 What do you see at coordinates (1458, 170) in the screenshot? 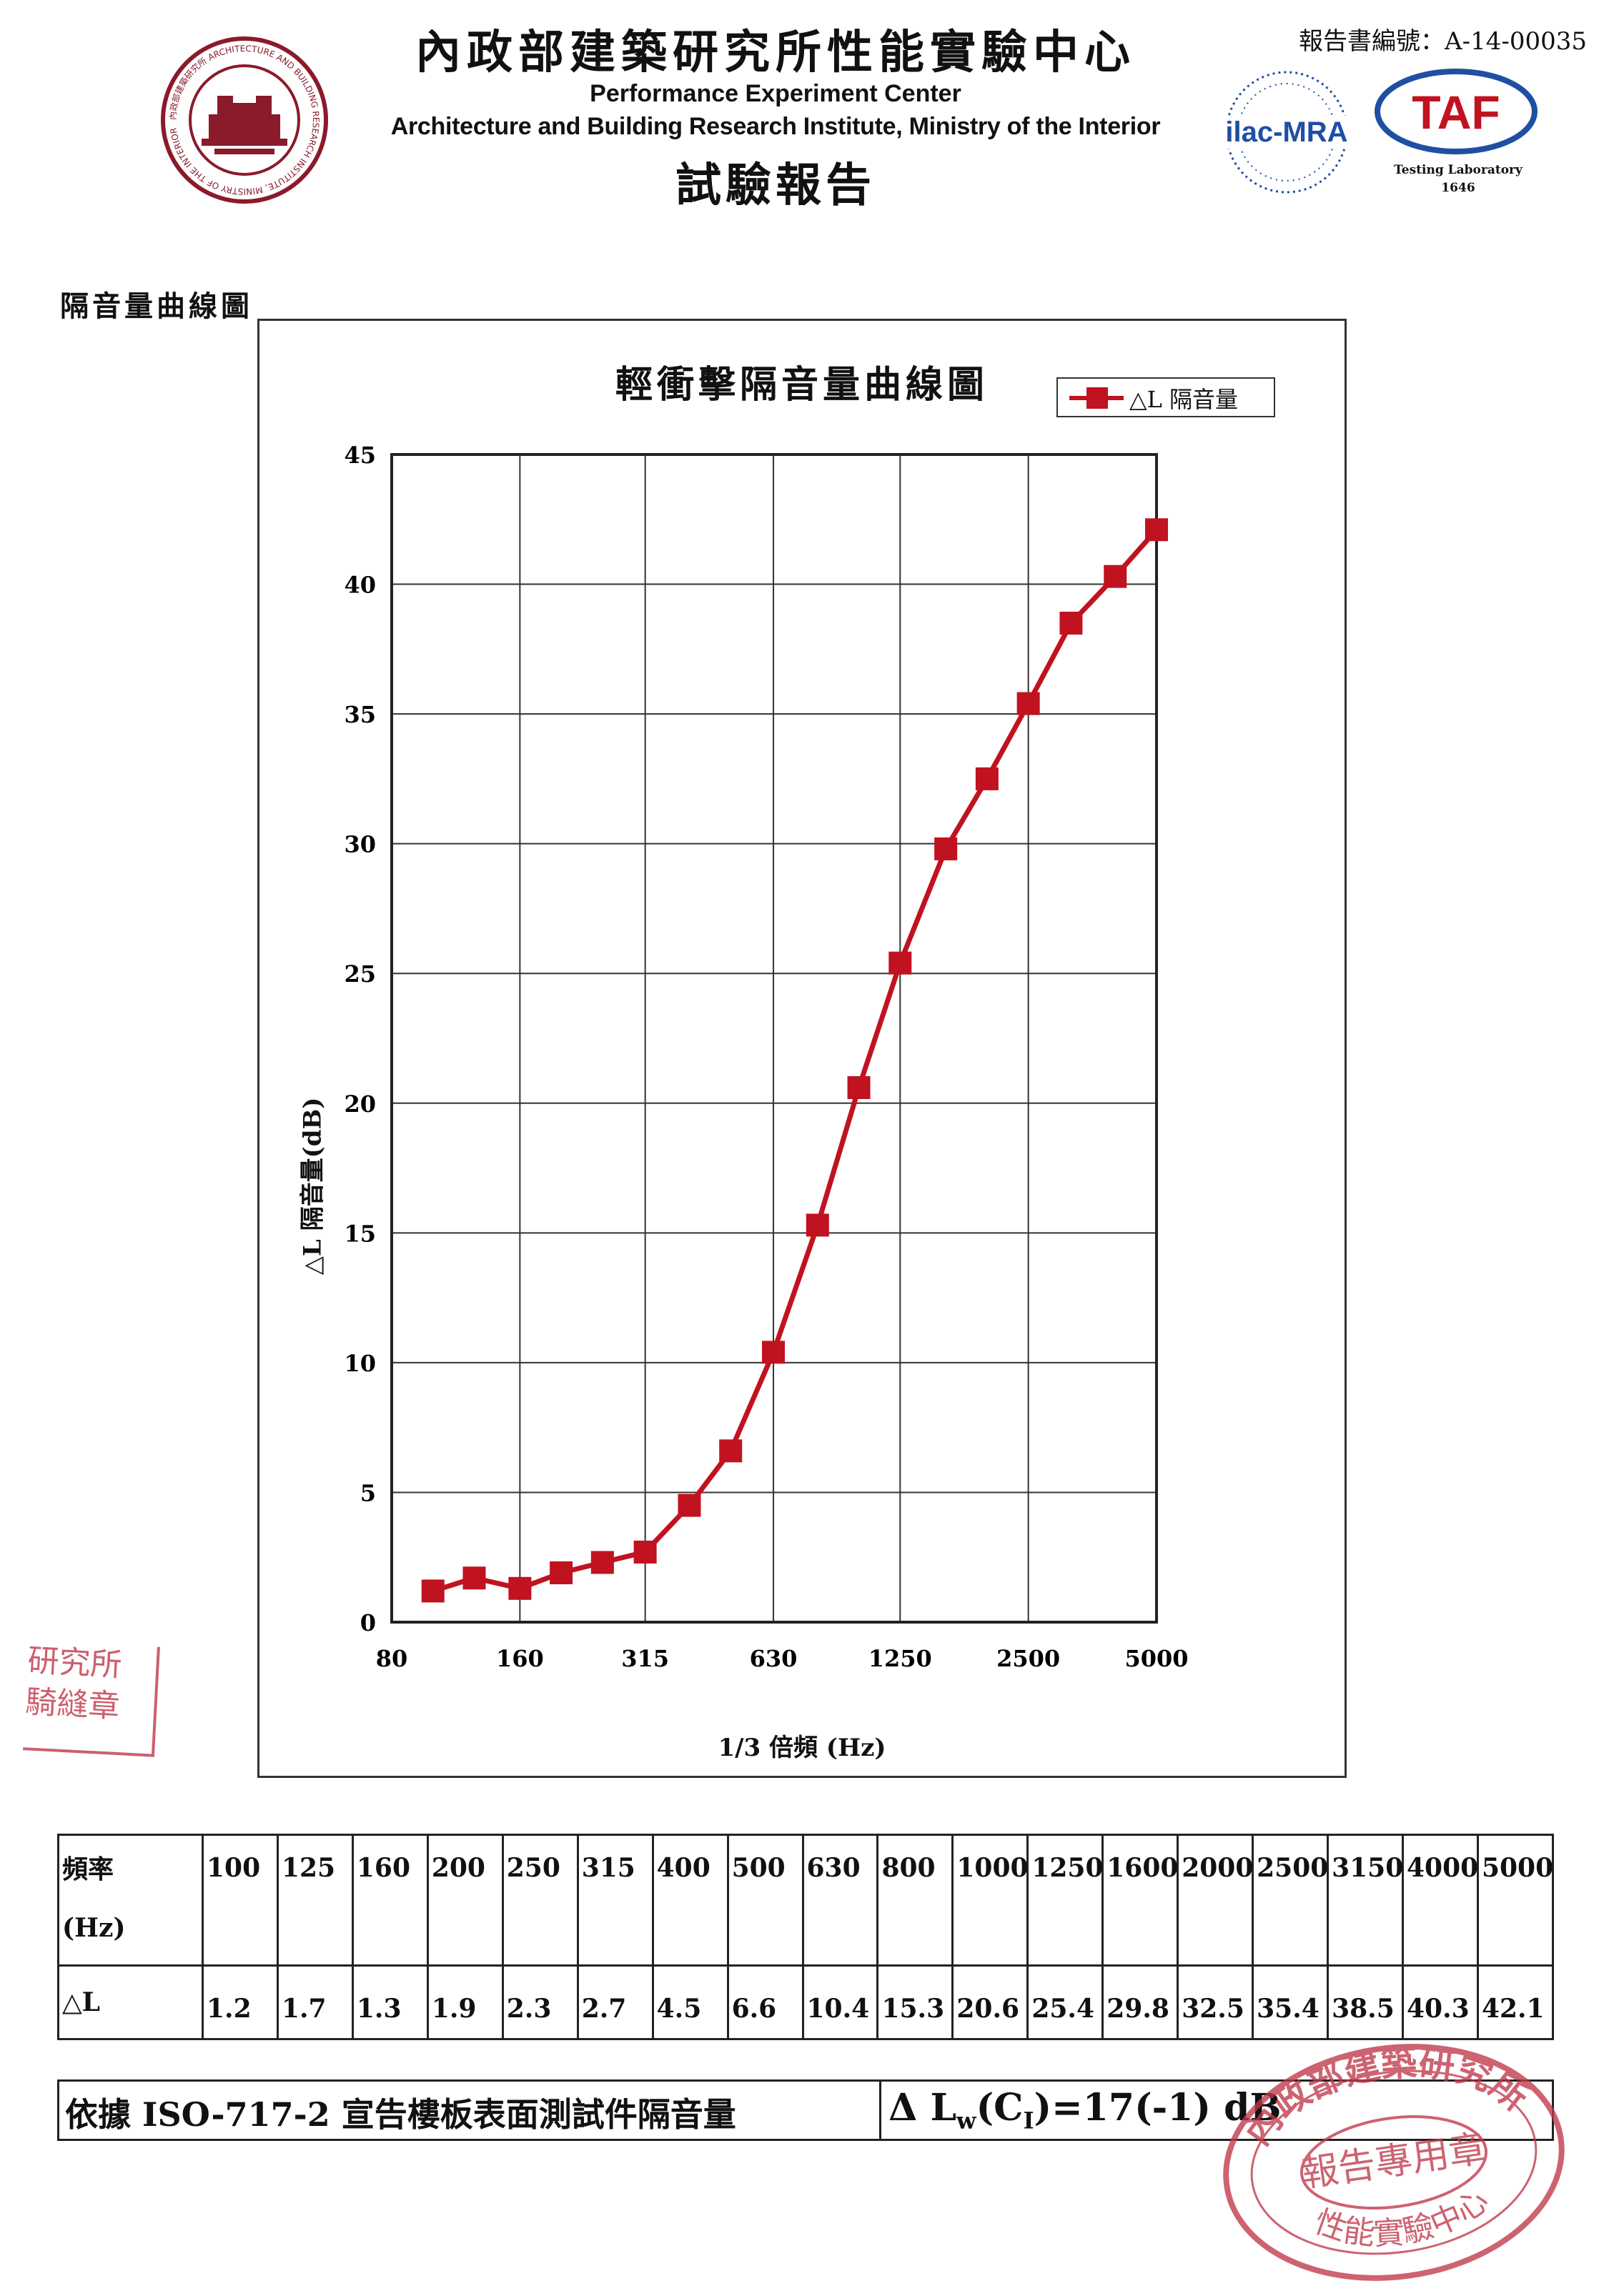
I see `taf-caption-line-1: Testing Laboratory` at bounding box center [1458, 170].